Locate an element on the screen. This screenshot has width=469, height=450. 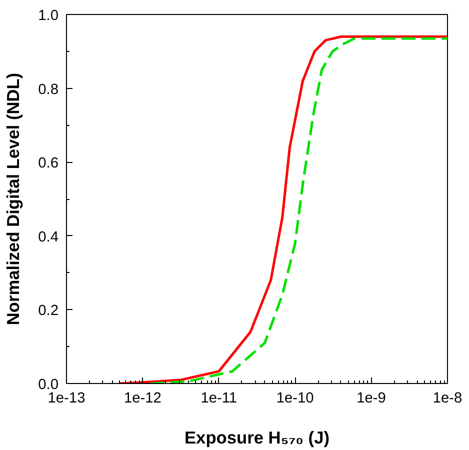
y-tick-label: 0.4 is located at coordinates (48, 237).